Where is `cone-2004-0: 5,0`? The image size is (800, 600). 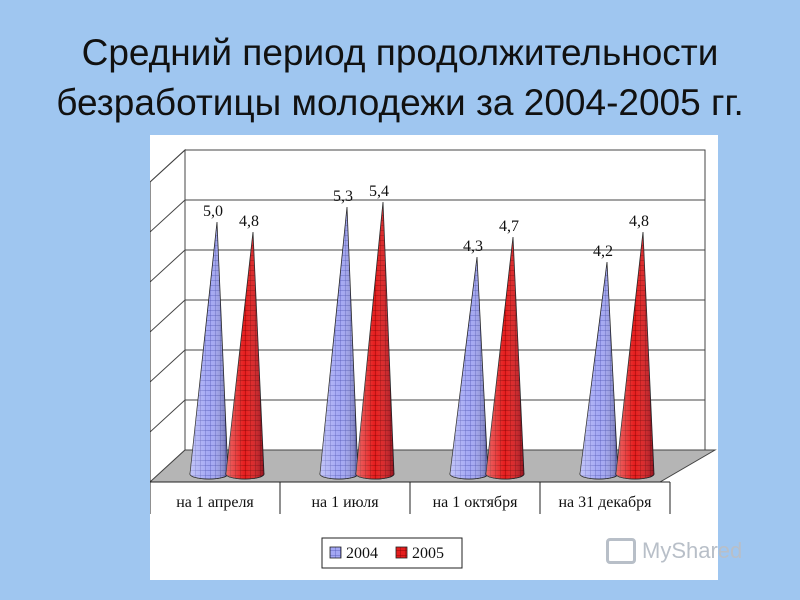
cone-2004-0: 5,0 is located at coordinates (209, 341).